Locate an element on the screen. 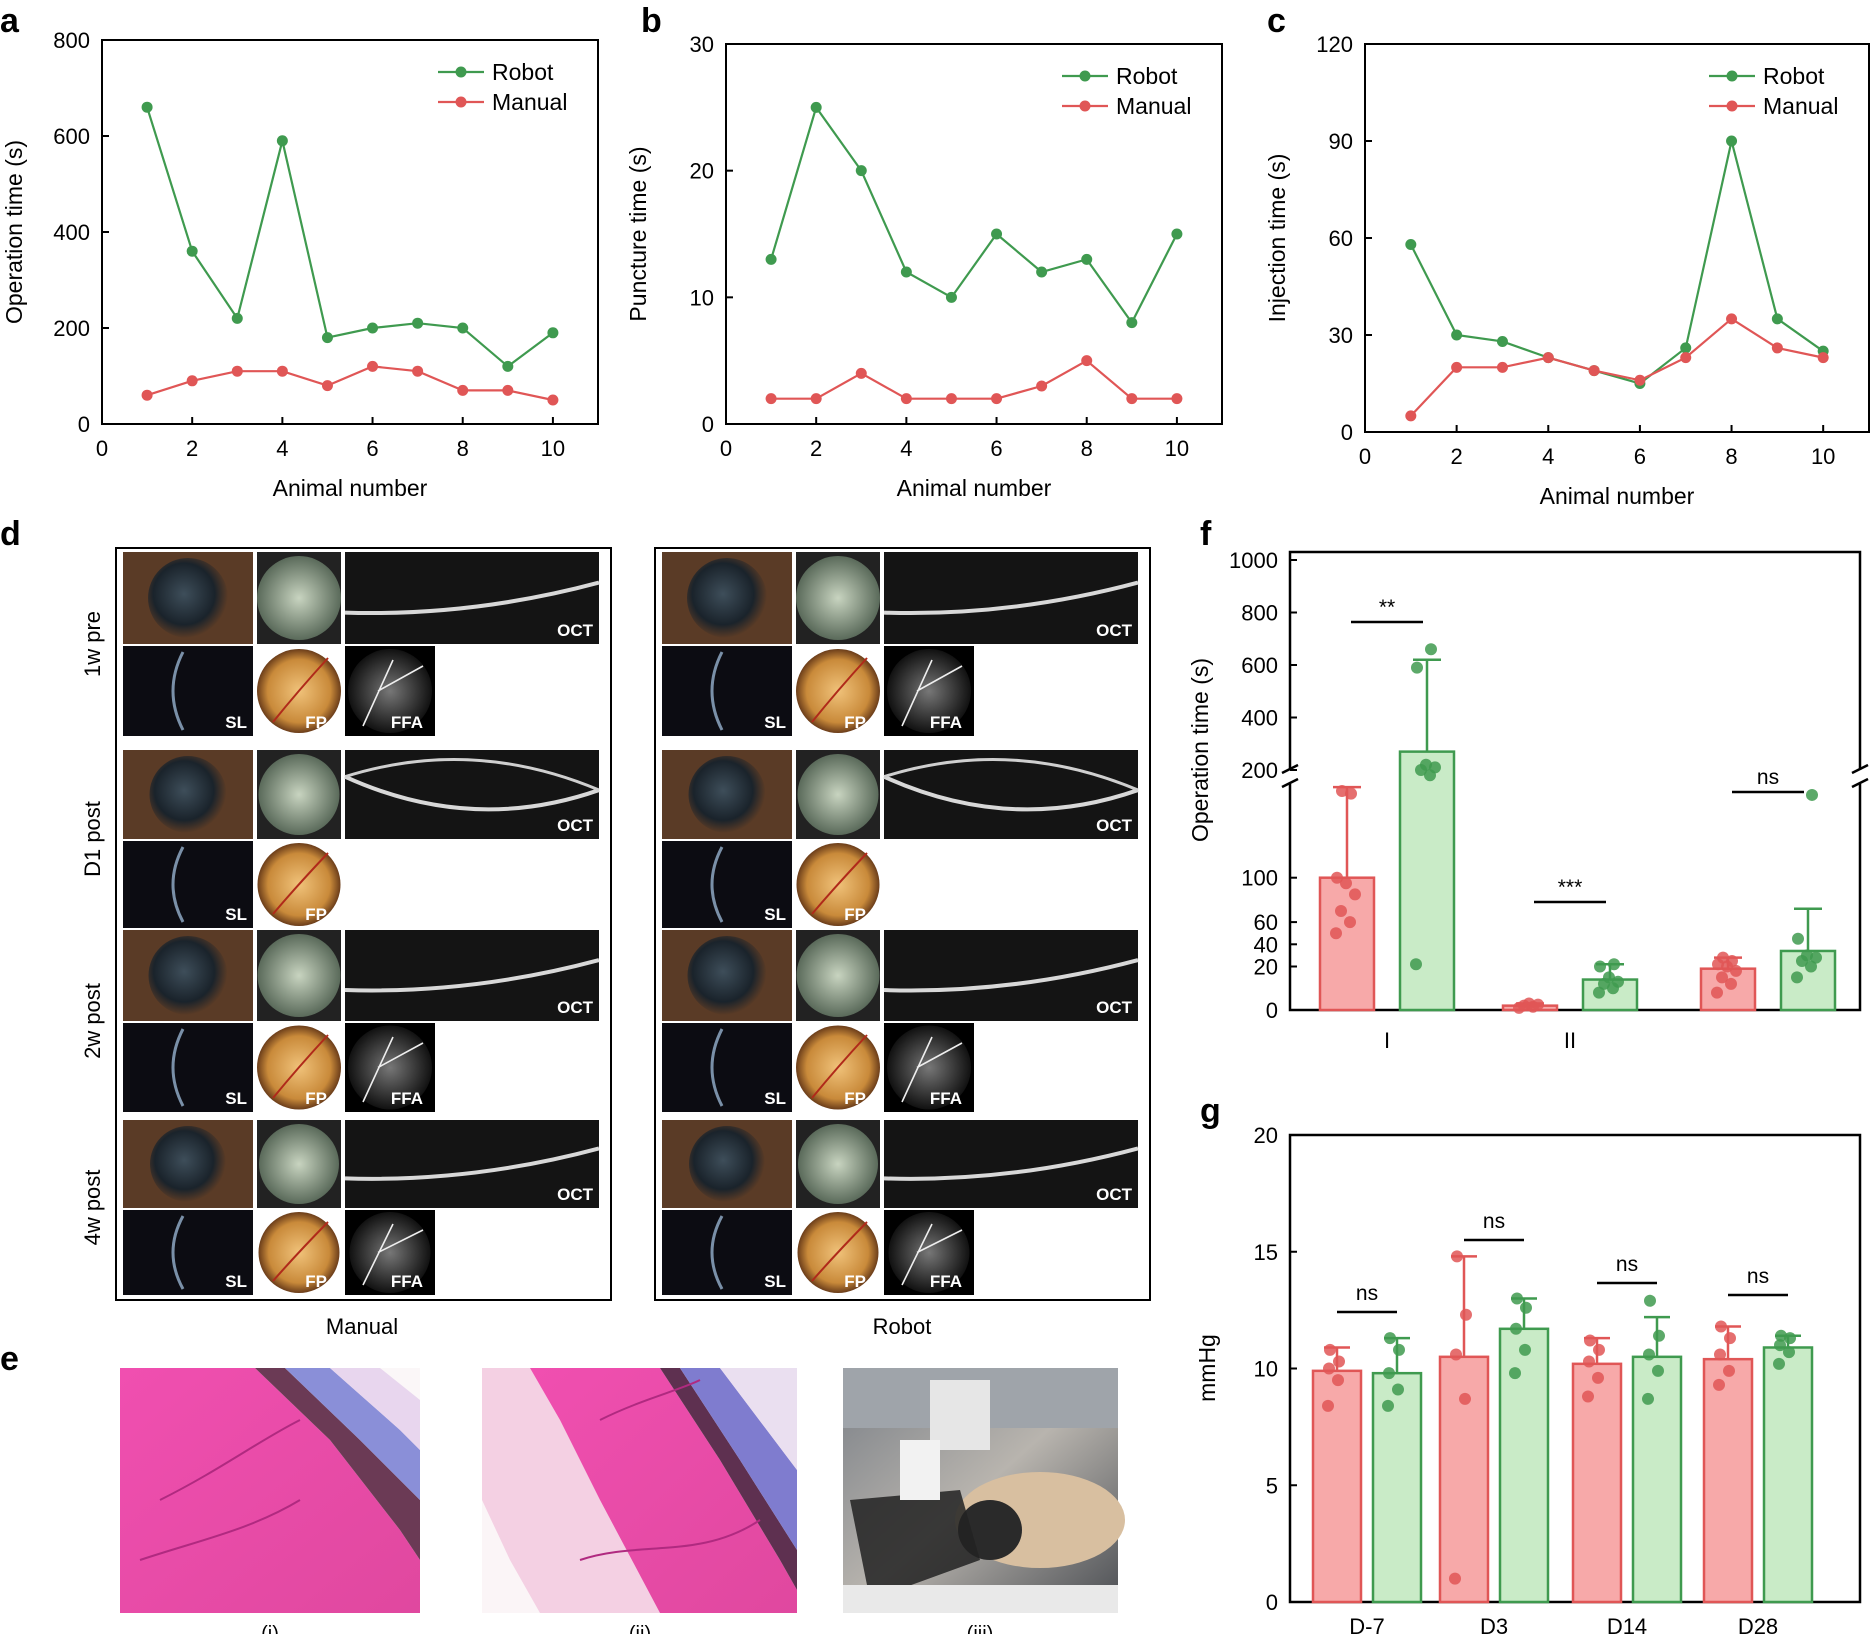 The image size is (1873, 1634). plot-frame is located at coordinates (974, 234).